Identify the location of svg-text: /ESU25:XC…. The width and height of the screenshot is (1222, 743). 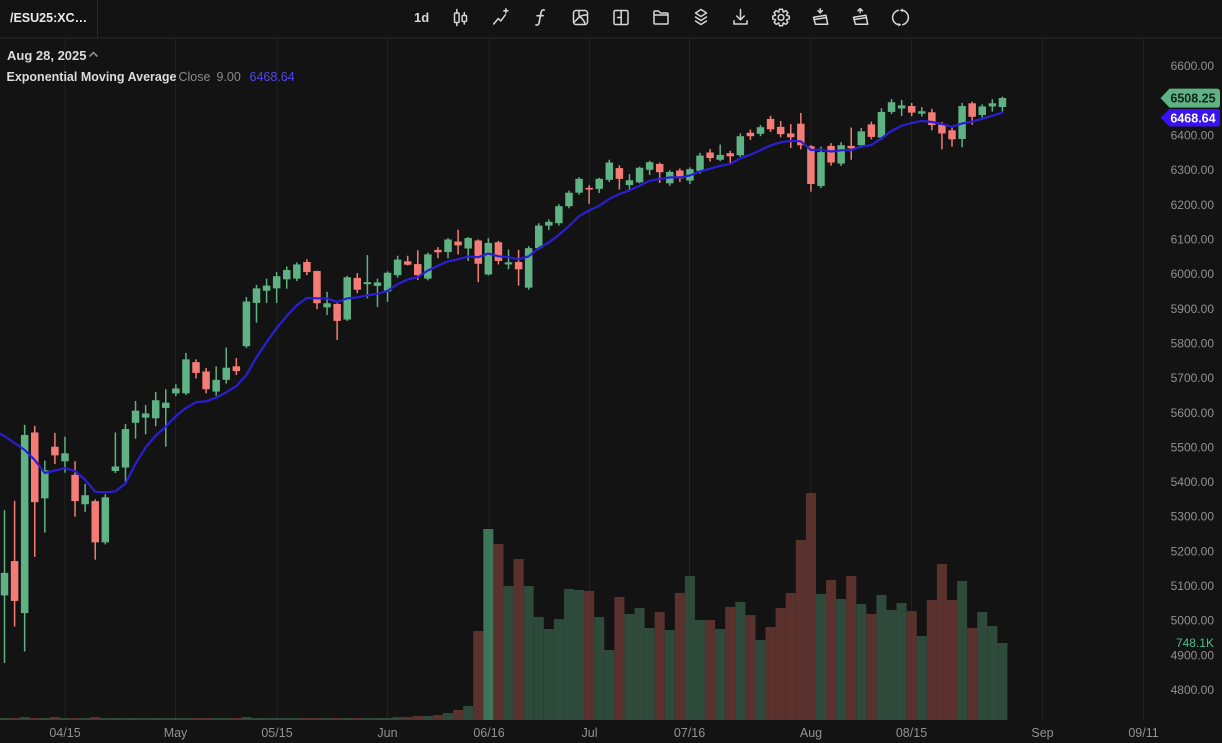
(48, 18).